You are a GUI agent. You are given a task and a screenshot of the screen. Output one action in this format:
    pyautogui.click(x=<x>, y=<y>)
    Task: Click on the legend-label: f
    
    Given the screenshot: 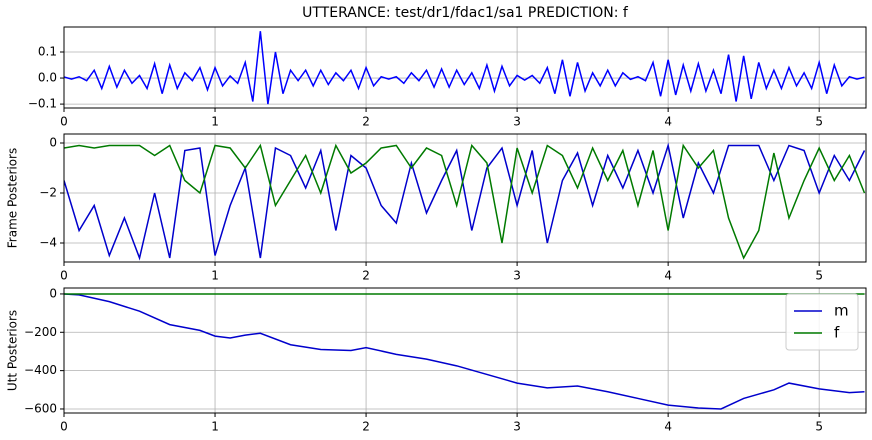 What is the action you would take?
    pyautogui.click(x=837, y=333)
    